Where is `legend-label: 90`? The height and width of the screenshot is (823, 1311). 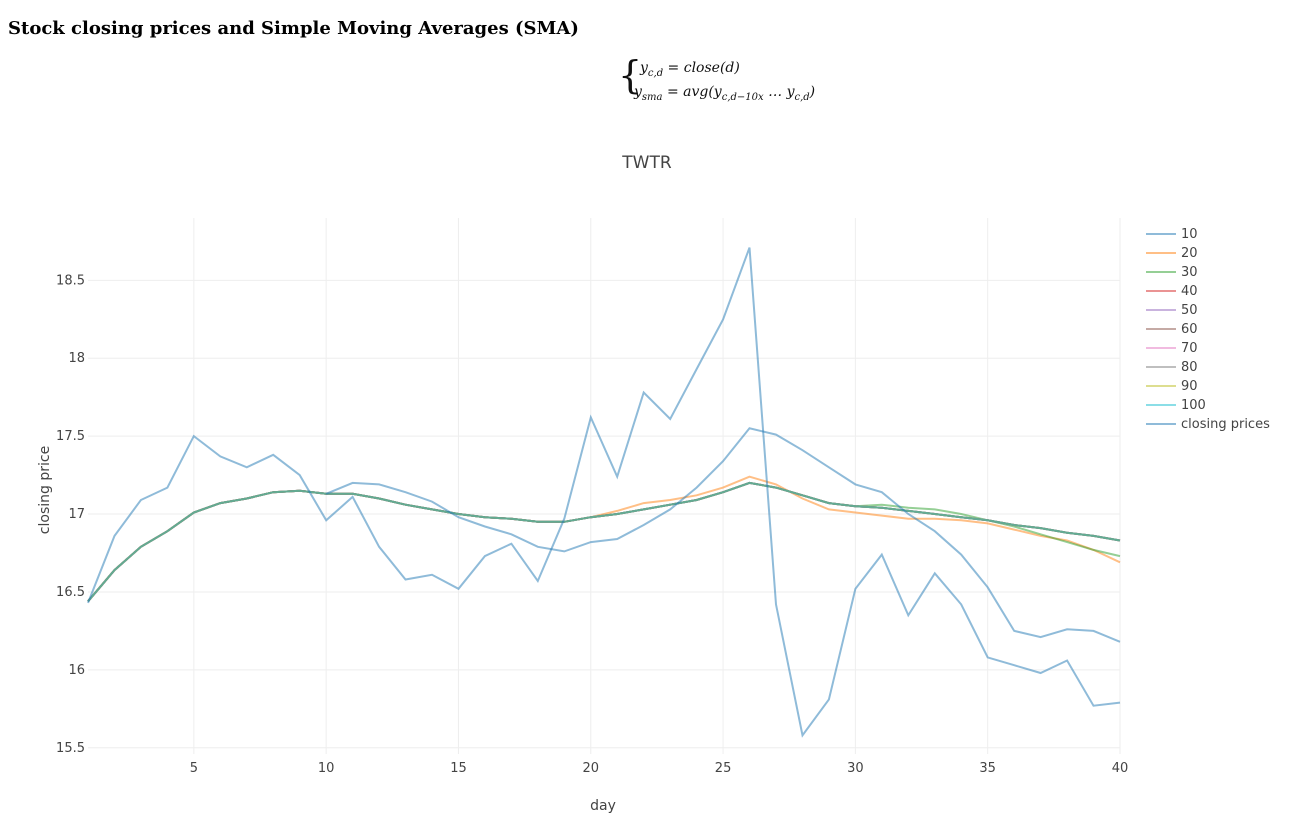
legend-label: 90 is located at coordinates (1189, 386).